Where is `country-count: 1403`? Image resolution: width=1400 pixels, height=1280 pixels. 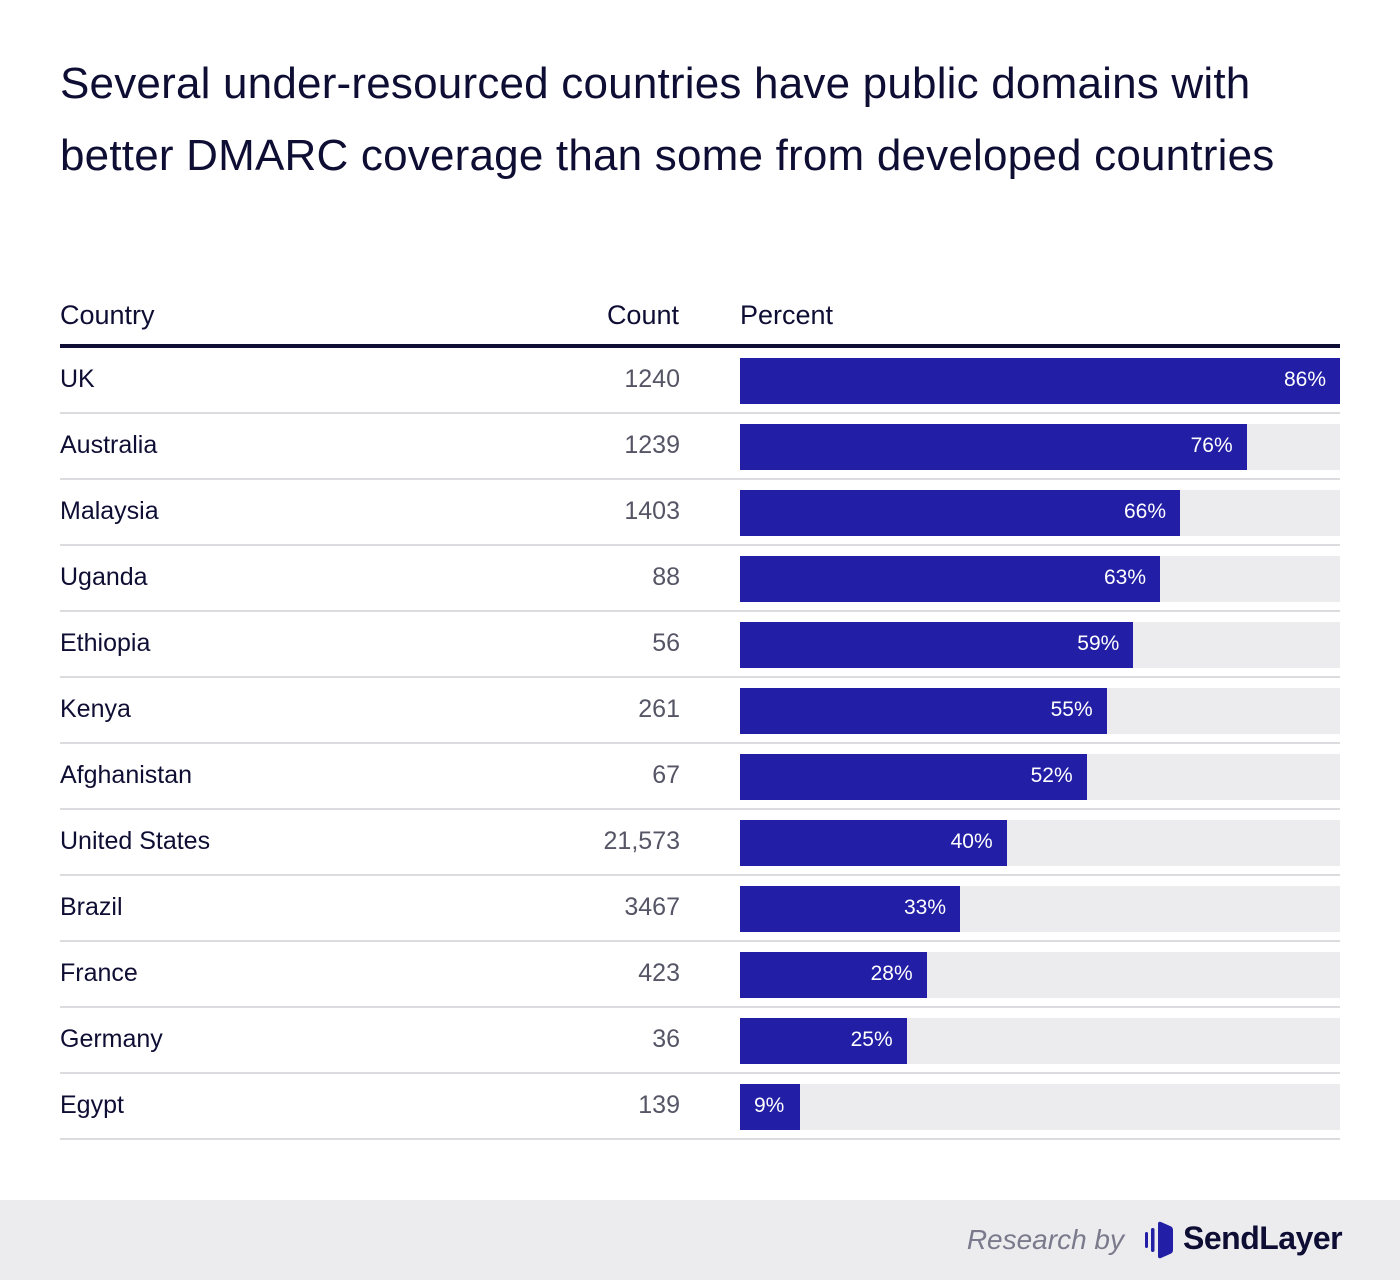 country-count: 1403 is located at coordinates (652, 511).